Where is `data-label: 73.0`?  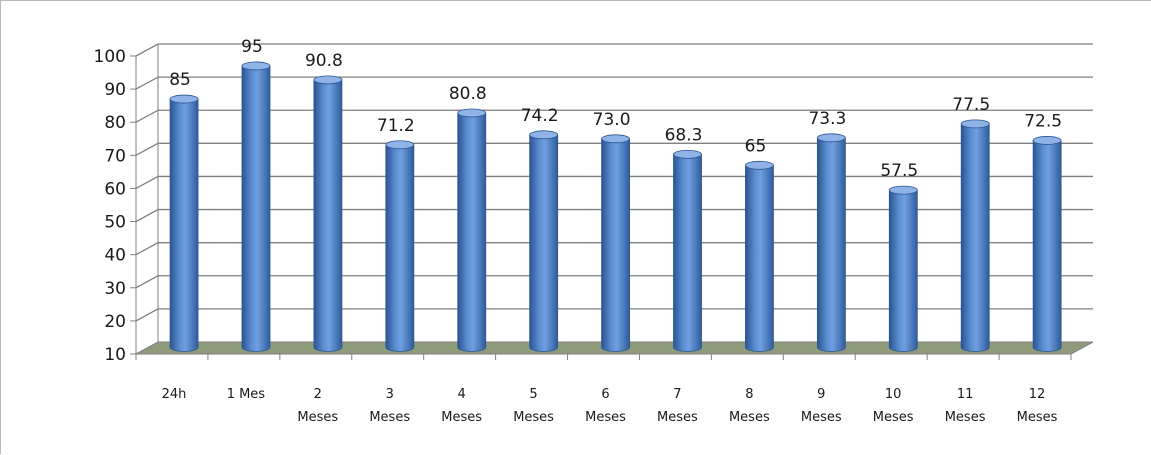
data-label: 73.0 is located at coordinates (612, 120).